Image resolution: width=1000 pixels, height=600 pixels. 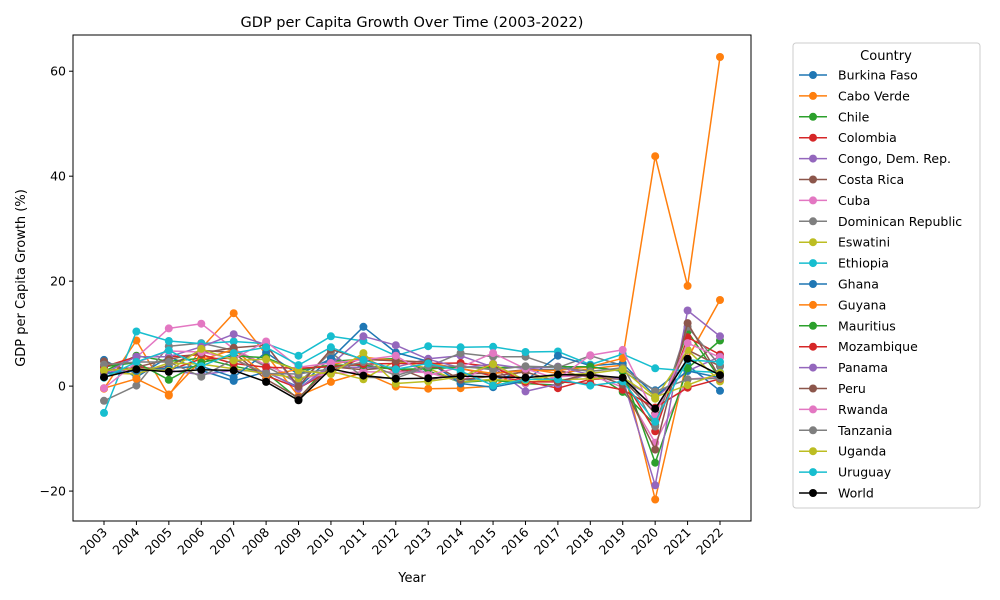 I want to click on x-tick-label: 2010, so click(x=320, y=540).